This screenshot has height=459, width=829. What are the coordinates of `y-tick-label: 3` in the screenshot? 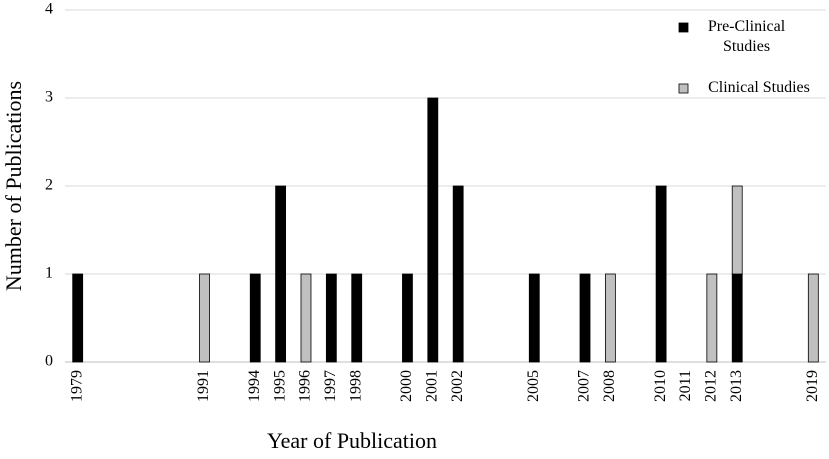 It's located at (49, 97).